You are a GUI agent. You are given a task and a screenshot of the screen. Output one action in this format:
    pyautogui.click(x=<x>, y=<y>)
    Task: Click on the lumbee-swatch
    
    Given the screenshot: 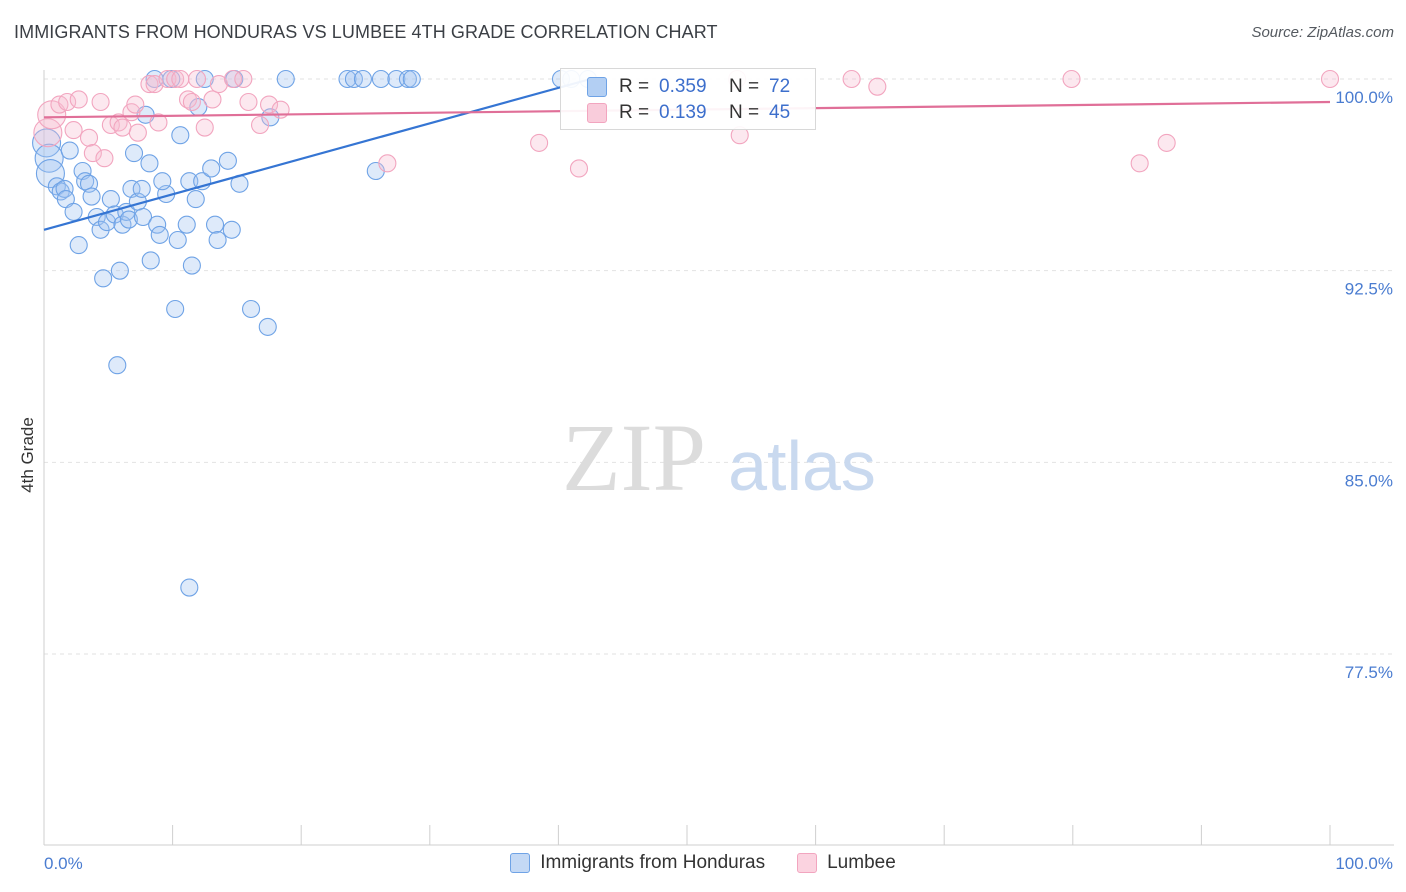 What is the action you would take?
    pyautogui.click(x=597, y=113)
    